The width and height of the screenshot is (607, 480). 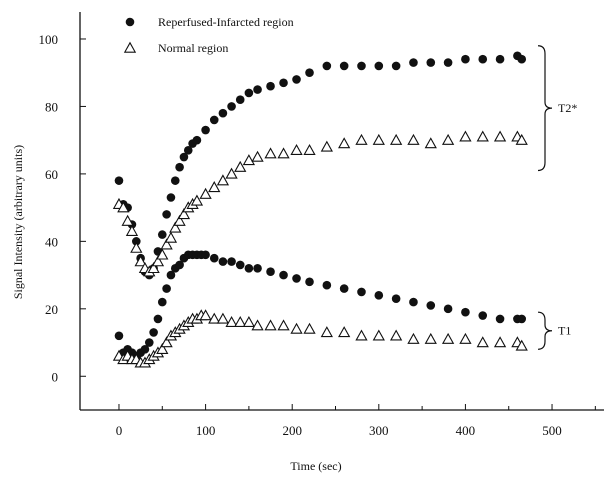 What do you see at coordinates (557, 197) in the screenshot?
I see `annotations: T2* T1` at bounding box center [557, 197].